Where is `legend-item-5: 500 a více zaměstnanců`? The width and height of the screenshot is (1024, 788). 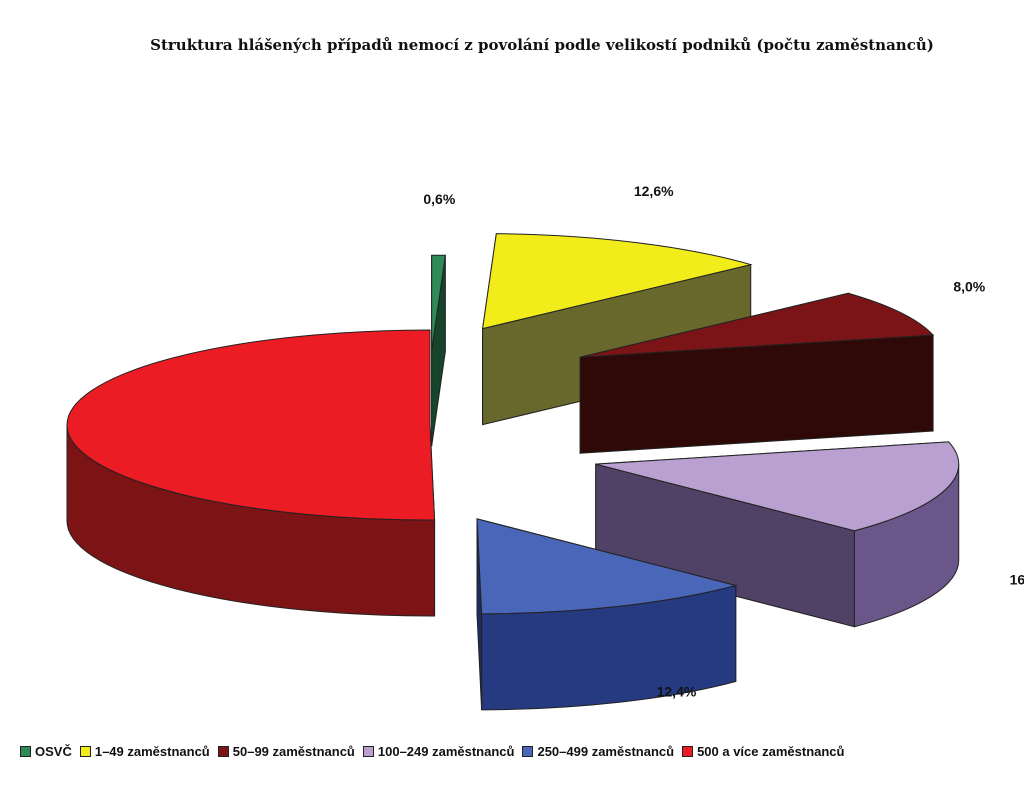
legend-item-5: 500 a více zaměstnanců is located at coordinates (763, 751).